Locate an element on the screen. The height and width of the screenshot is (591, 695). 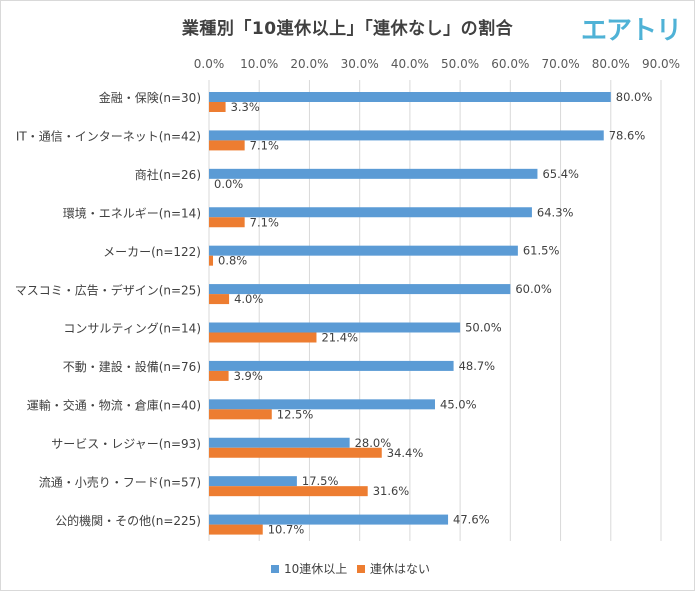
category-label: 公的機関・その他(n=225) is located at coordinates (128, 520).